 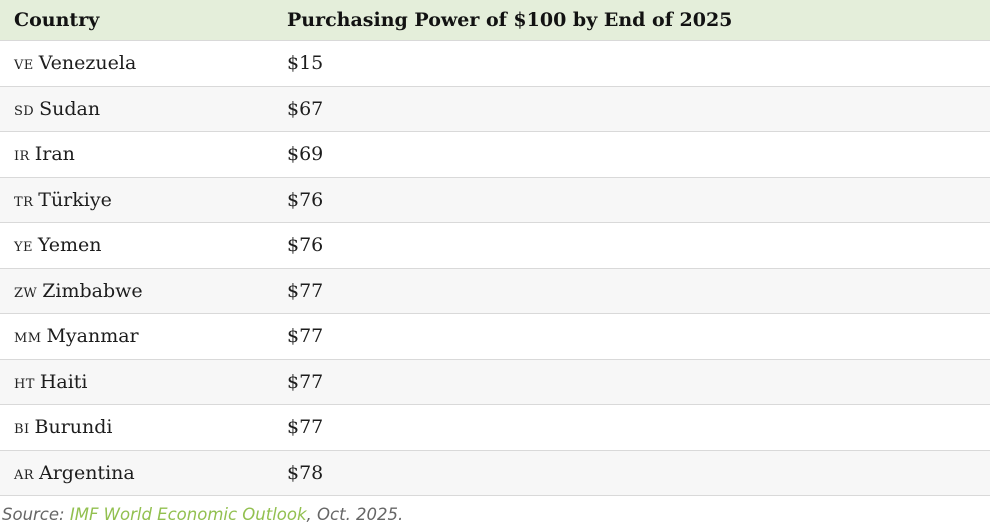 What do you see at coordinates (136, 382) in the screenshot?
I see `country-cell: HT Haiti` at bounding box center [136, 382].